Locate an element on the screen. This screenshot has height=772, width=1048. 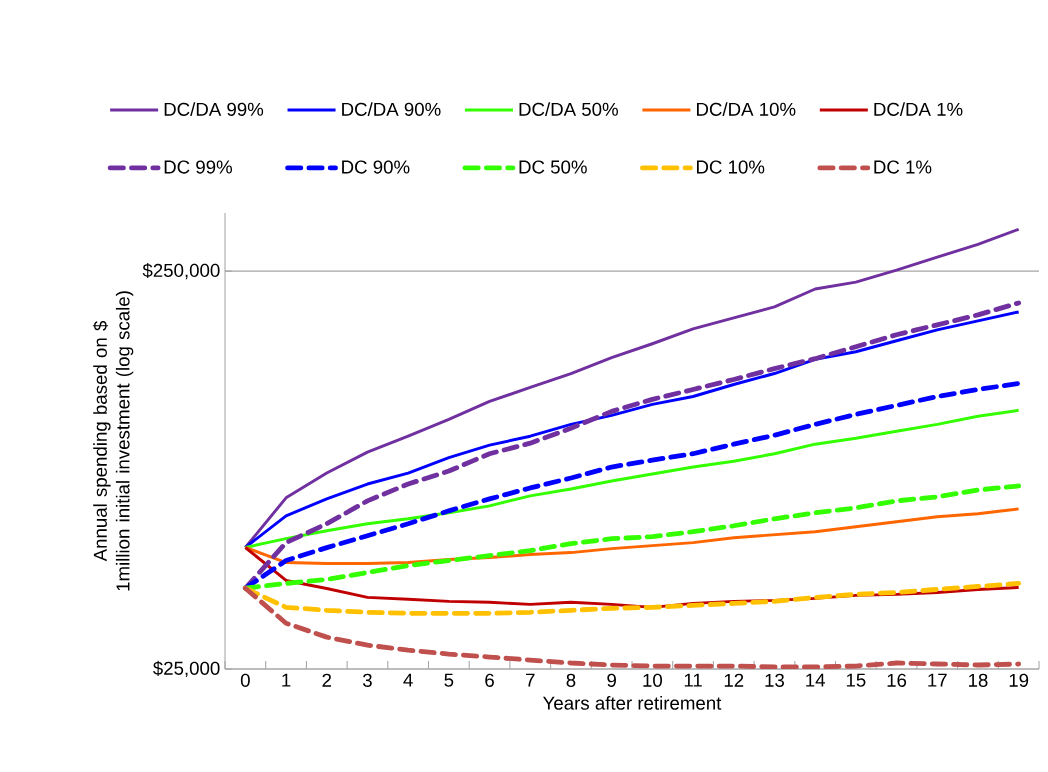
legend-label: DC 99% is located at coordinates (198, 167).